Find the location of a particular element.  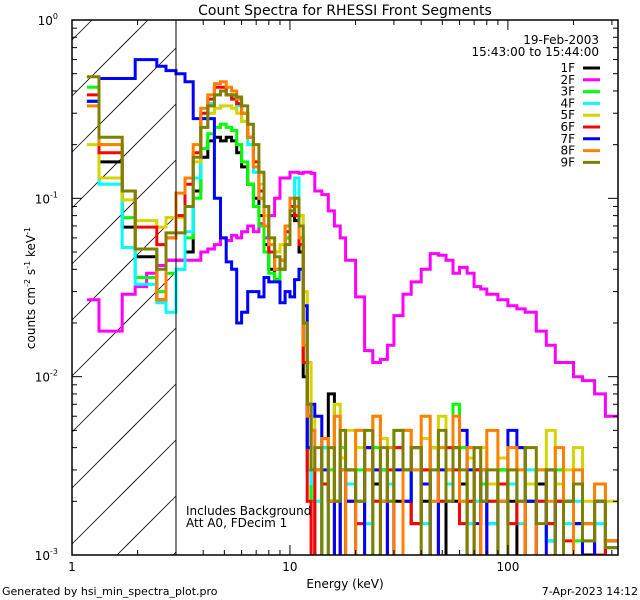

legend-label-4F: 4F is located at coordinates (567, 103).